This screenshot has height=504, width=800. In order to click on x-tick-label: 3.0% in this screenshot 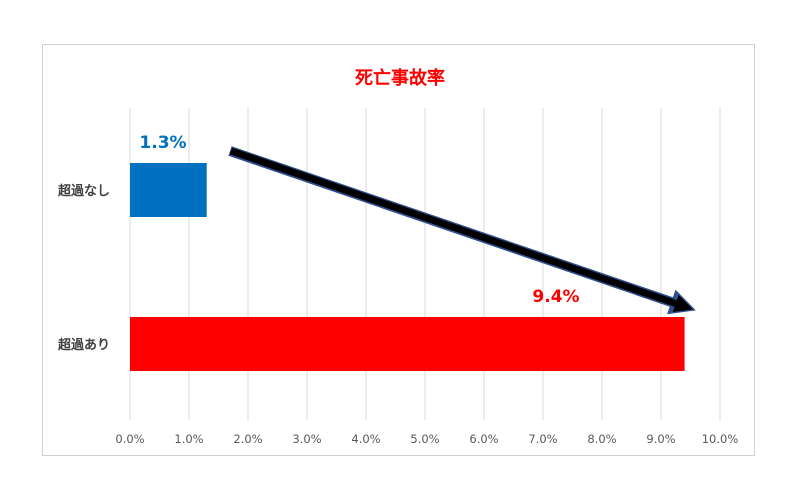, I will do `click(306, 439)`.